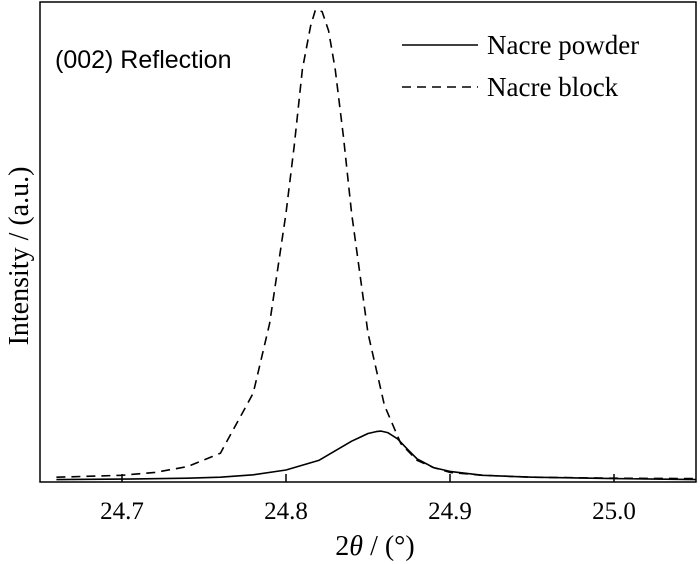  Describe the element at coordinates (368, 499) in the screenshot. I see `x-axis-ticks: 24.7 24.8 24.9 25.0` at that location.